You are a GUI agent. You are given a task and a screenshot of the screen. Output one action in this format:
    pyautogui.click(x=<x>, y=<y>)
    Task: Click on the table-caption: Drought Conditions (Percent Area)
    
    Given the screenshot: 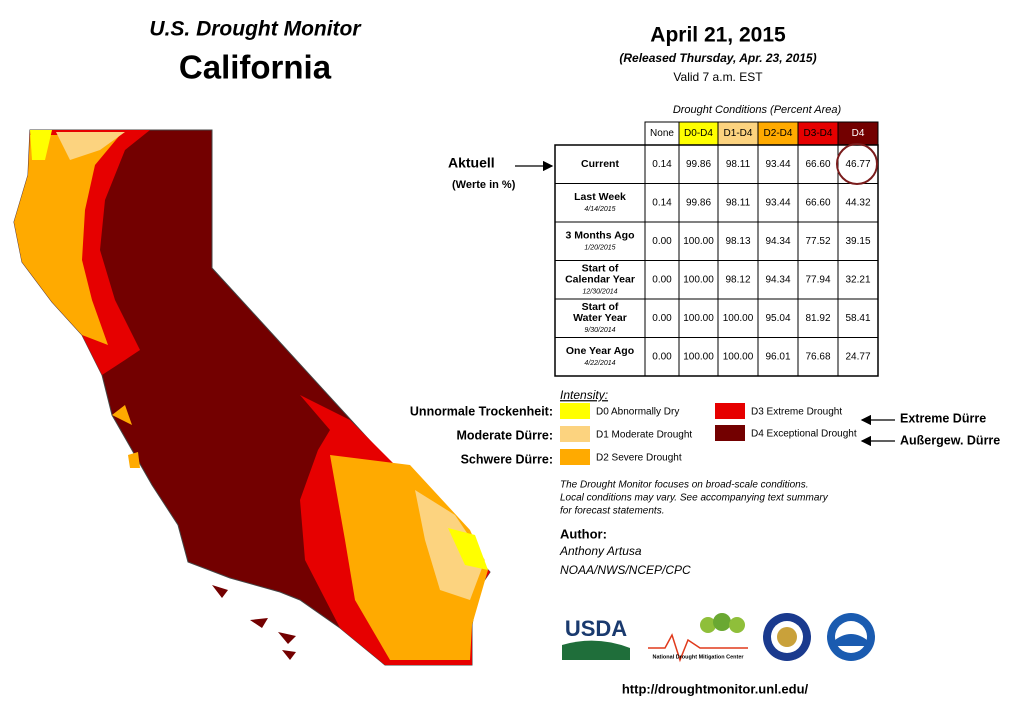 What is the action you would take?
    pyautogui.click(x=757, y=110)
    